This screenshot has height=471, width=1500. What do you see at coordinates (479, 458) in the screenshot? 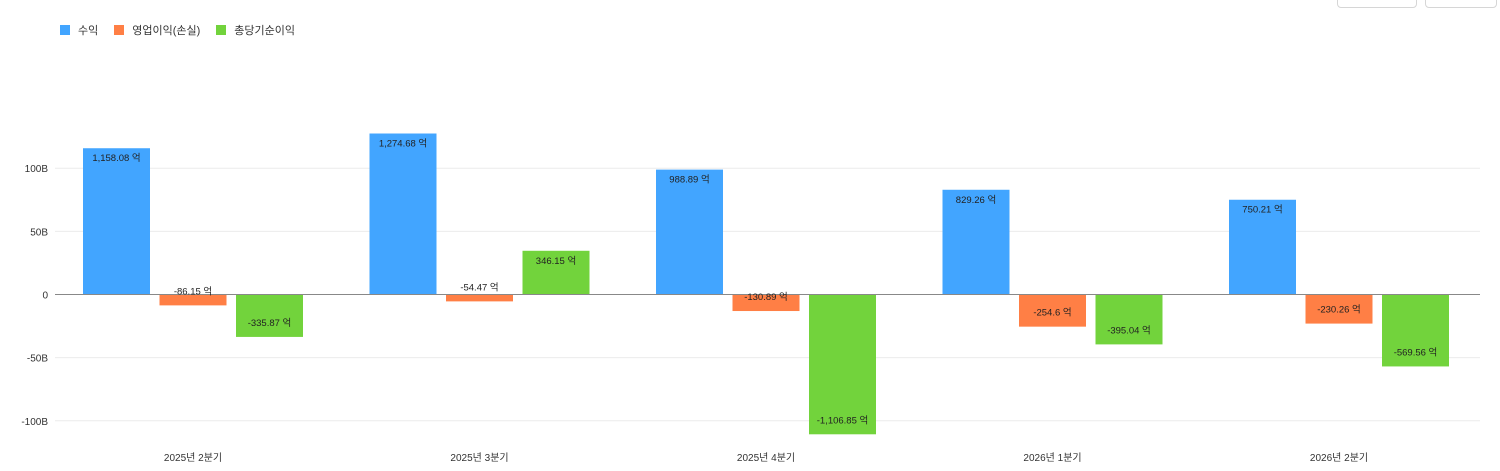
I see `x-tick-label: 2025년 3분기` at bounding box center [479, 458].